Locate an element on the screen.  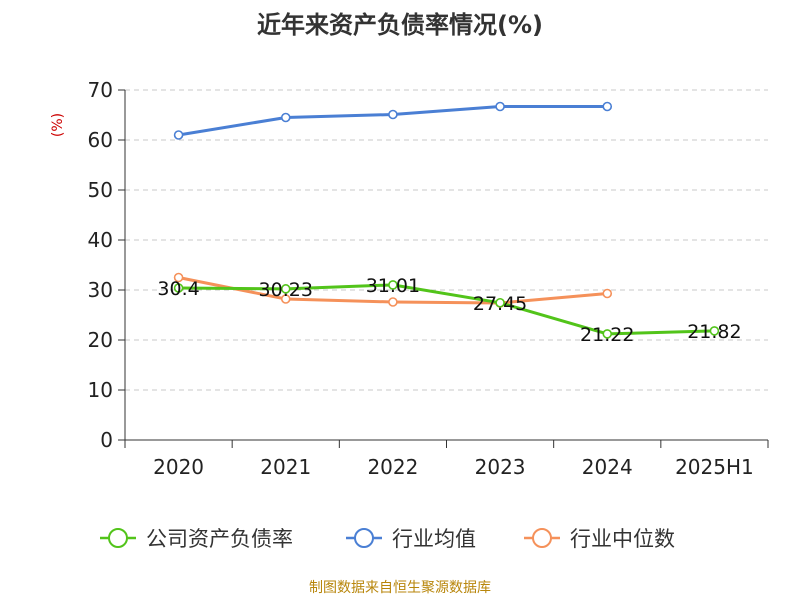
x-tick-label: 2024 is located at coordinates (607, 467).